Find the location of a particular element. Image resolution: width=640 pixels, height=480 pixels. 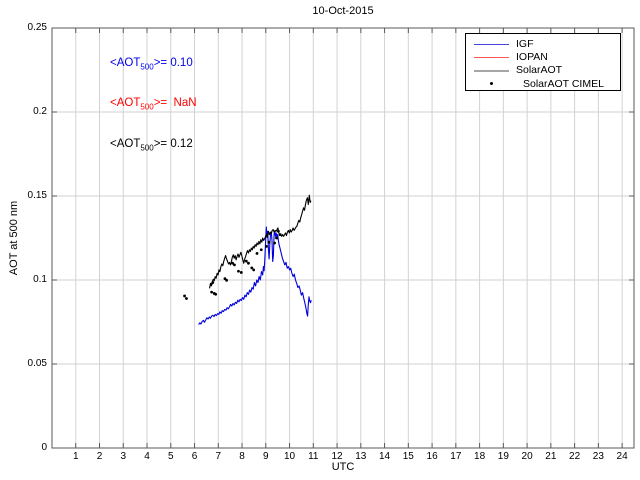

y-tick-label-0.15: 0.15 is located at coordinates (37, 195).